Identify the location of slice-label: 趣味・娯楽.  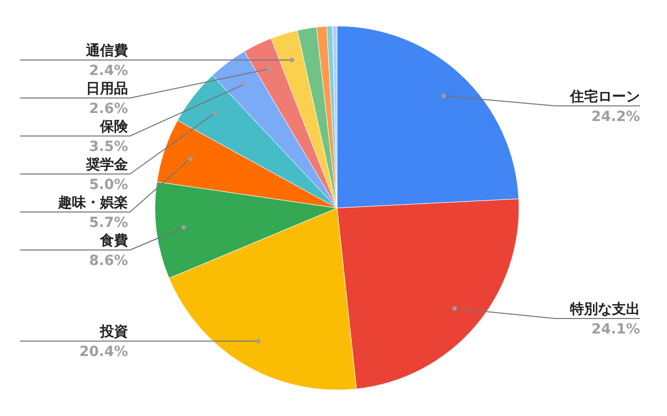
(92, 202).